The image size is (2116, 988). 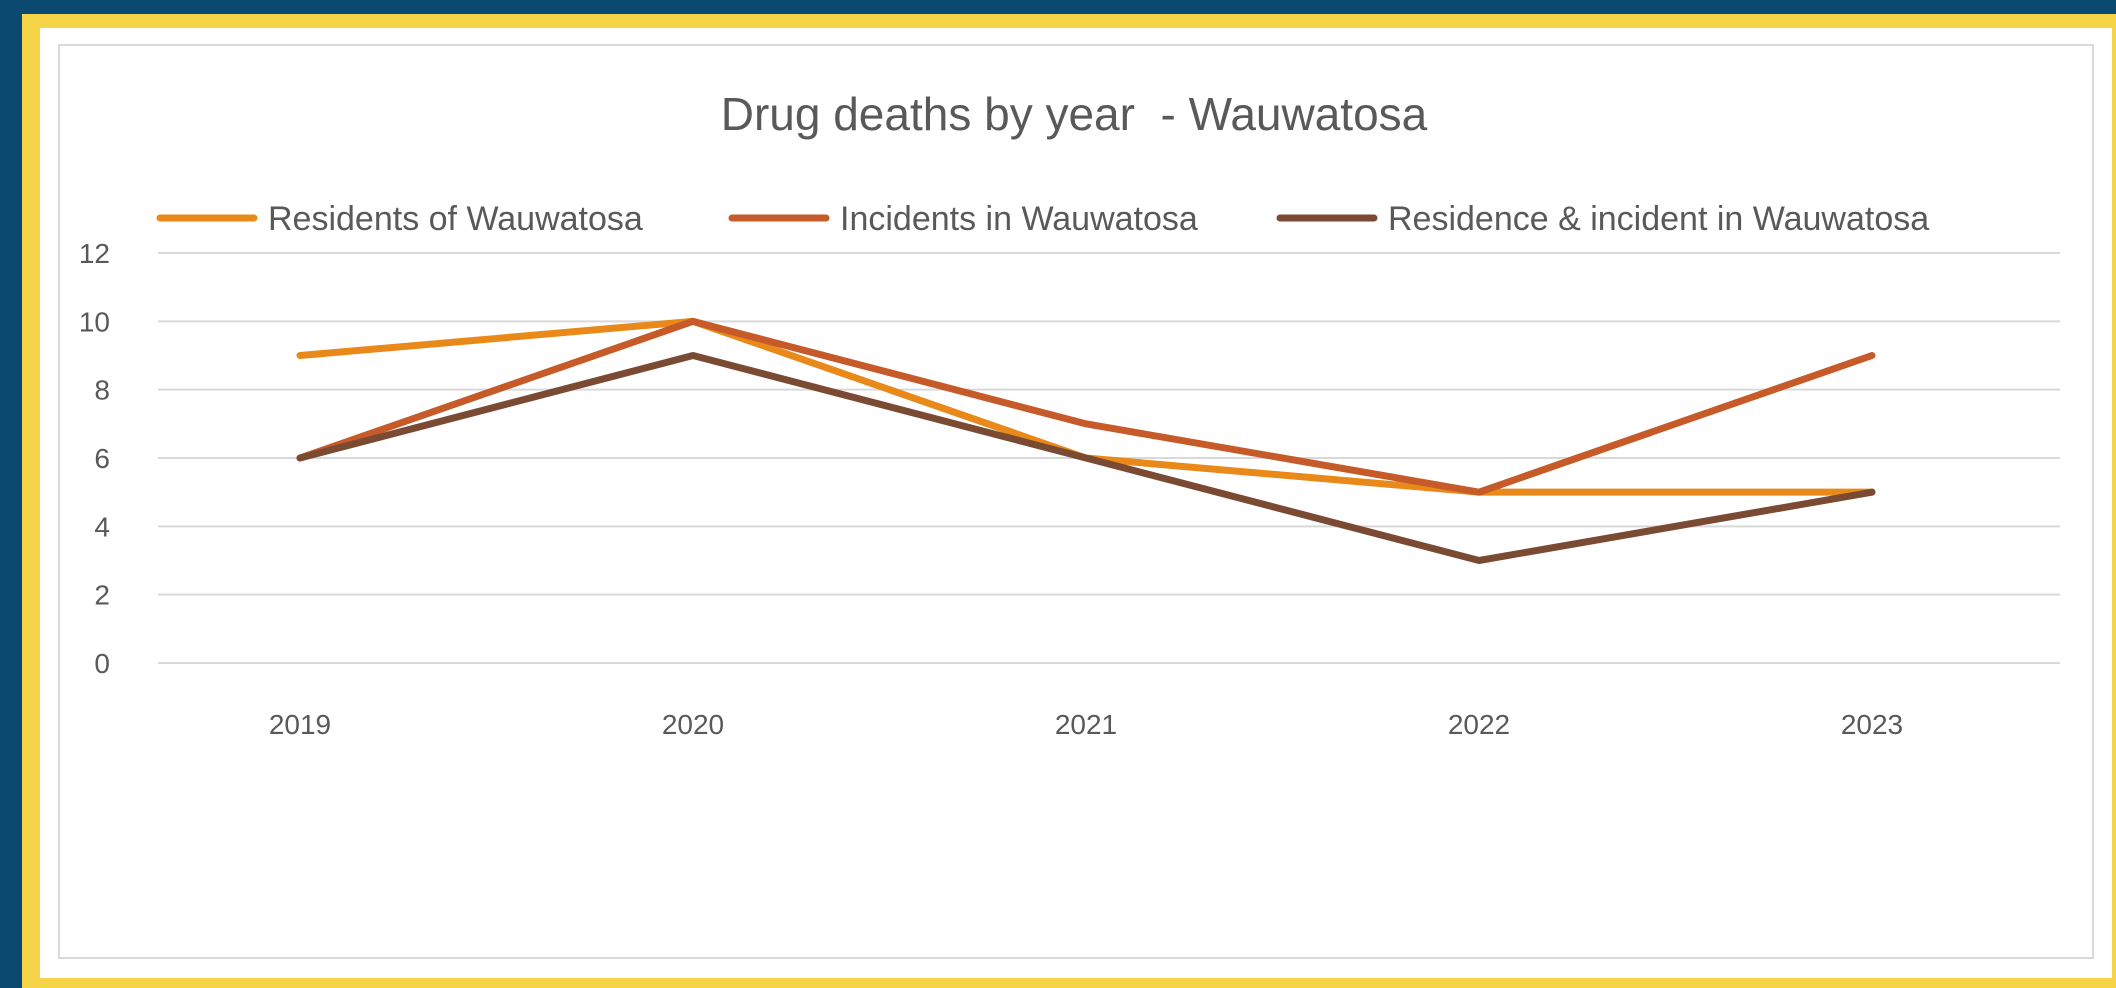 What do you see at coordinates (102, 390) in the screenshot?
I see `y-tick-label: 8` at bounding box center [102, 390].